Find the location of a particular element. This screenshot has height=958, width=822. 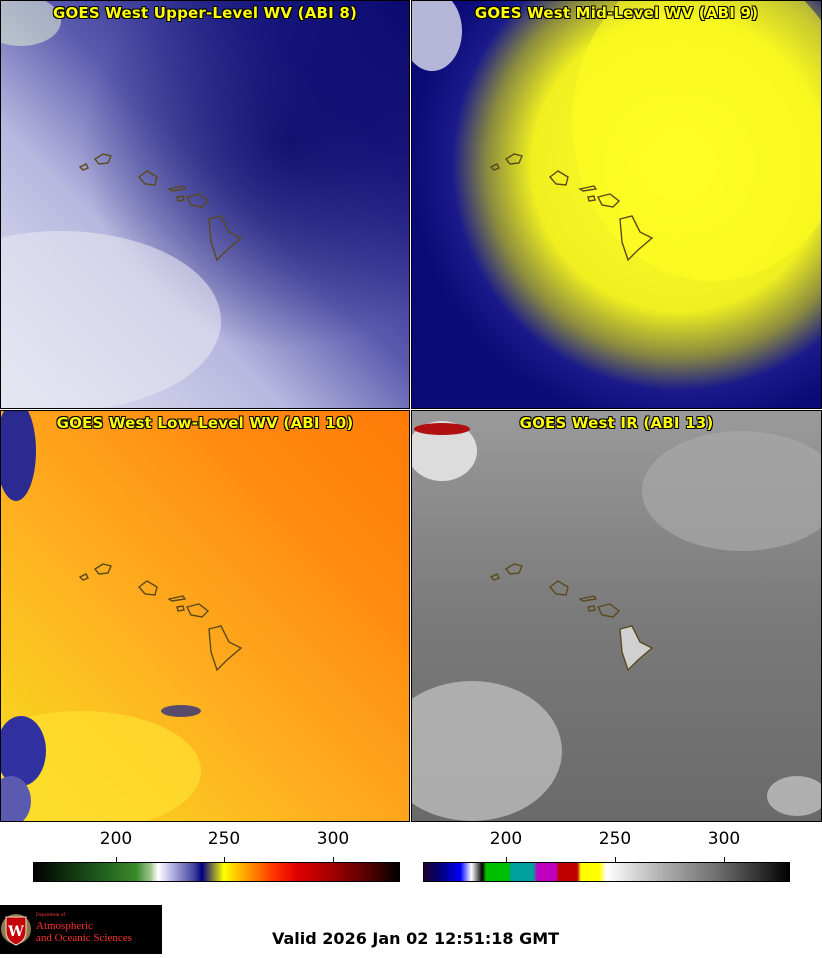

uw-crest-icon: W is located at coordinates (16, 930).